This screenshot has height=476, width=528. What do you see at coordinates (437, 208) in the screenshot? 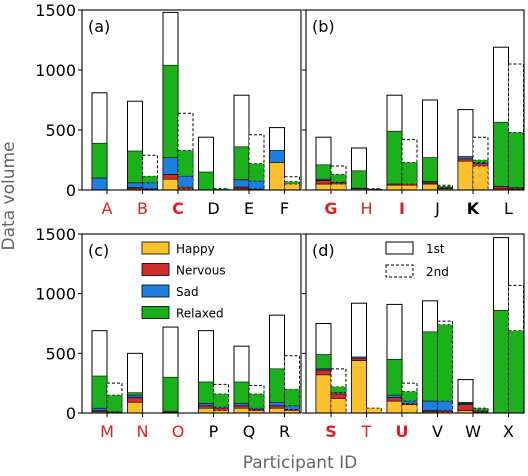
I see `x-tick-label: J` at bounding box center [437, 208].